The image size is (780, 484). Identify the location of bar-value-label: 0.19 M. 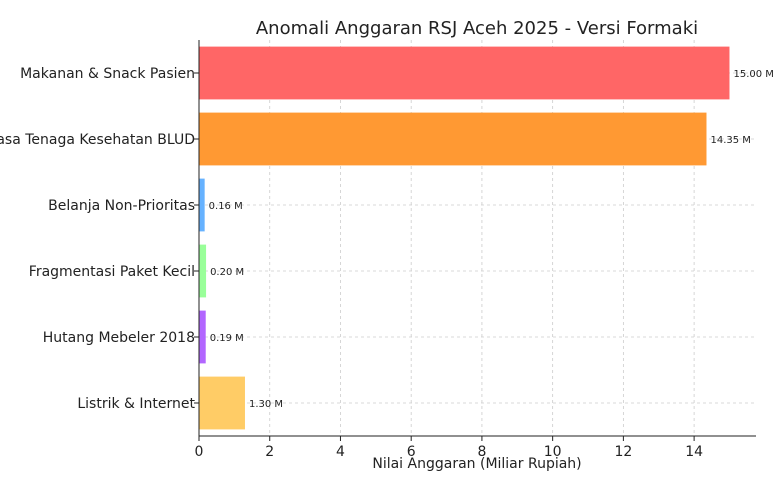
(227, 338).